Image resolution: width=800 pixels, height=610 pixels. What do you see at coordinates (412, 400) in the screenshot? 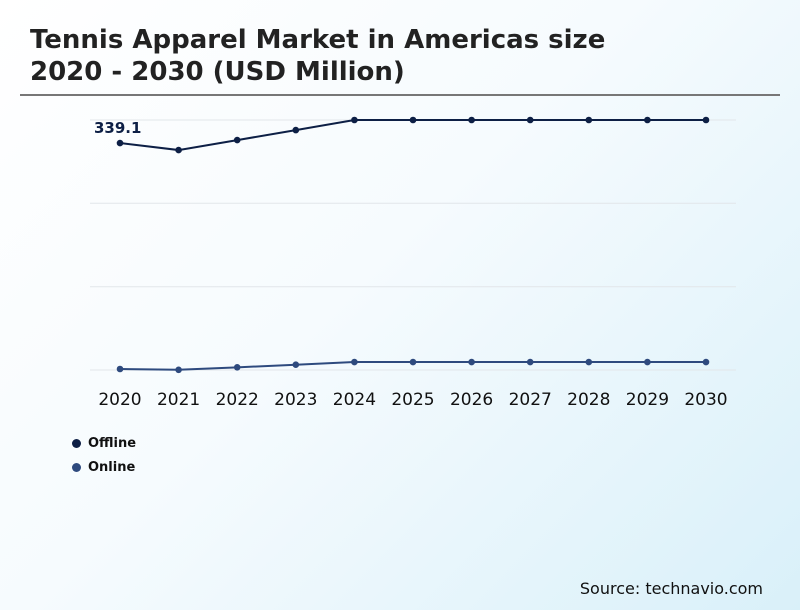
I see `x-tick-label: 2025` at bounding box center [412, 400].